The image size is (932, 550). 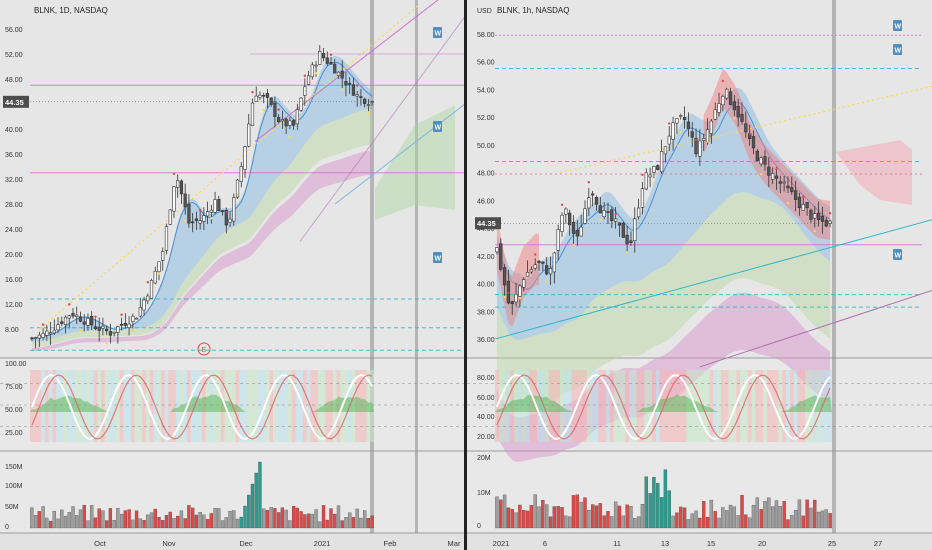 I want to click on volume-tick-label: 20M, so click(x=484, y=458).